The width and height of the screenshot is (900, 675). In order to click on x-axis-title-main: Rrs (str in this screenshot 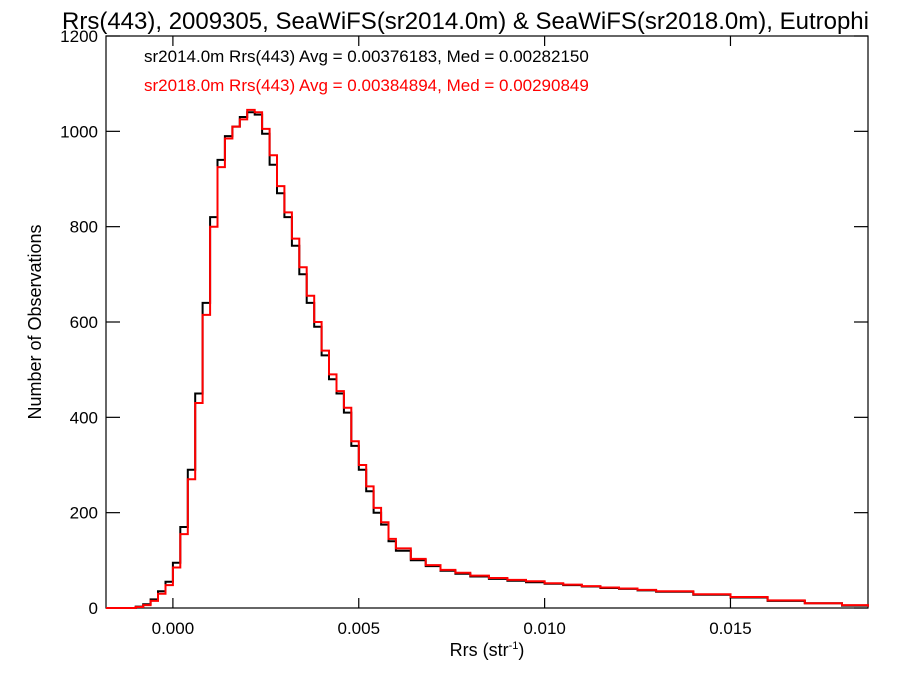, I will do `click(479, 650)`.